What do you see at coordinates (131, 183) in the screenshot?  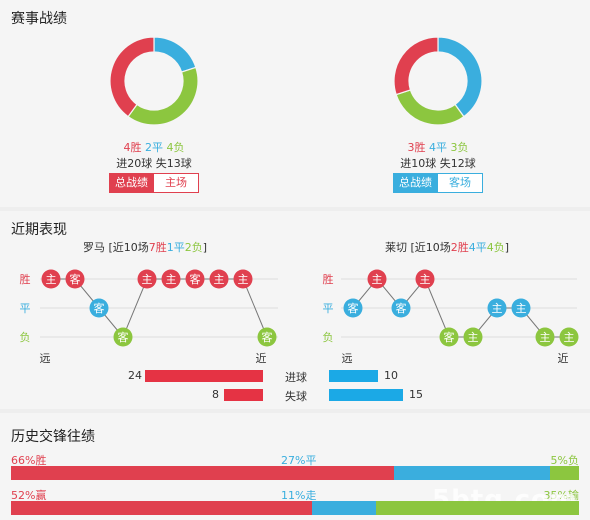 I see `home-total-record-button: 总战绩` at bounding box center [131, 183].